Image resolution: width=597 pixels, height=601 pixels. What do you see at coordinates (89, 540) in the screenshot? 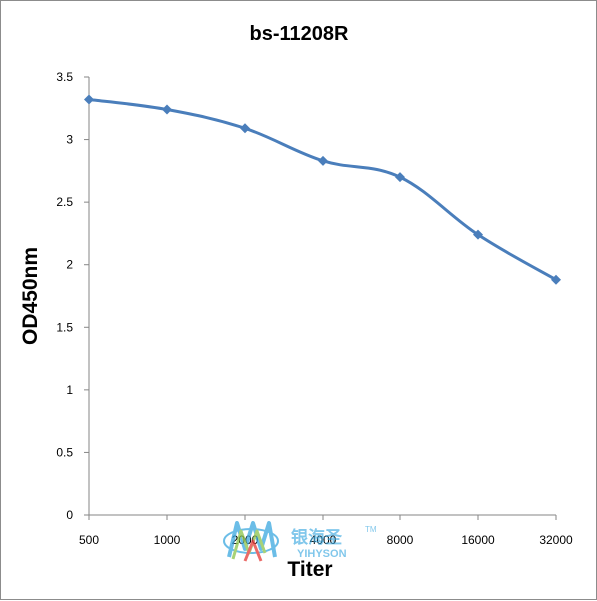
I see `x-tick-label: 500` at bounding box center [89, 540].